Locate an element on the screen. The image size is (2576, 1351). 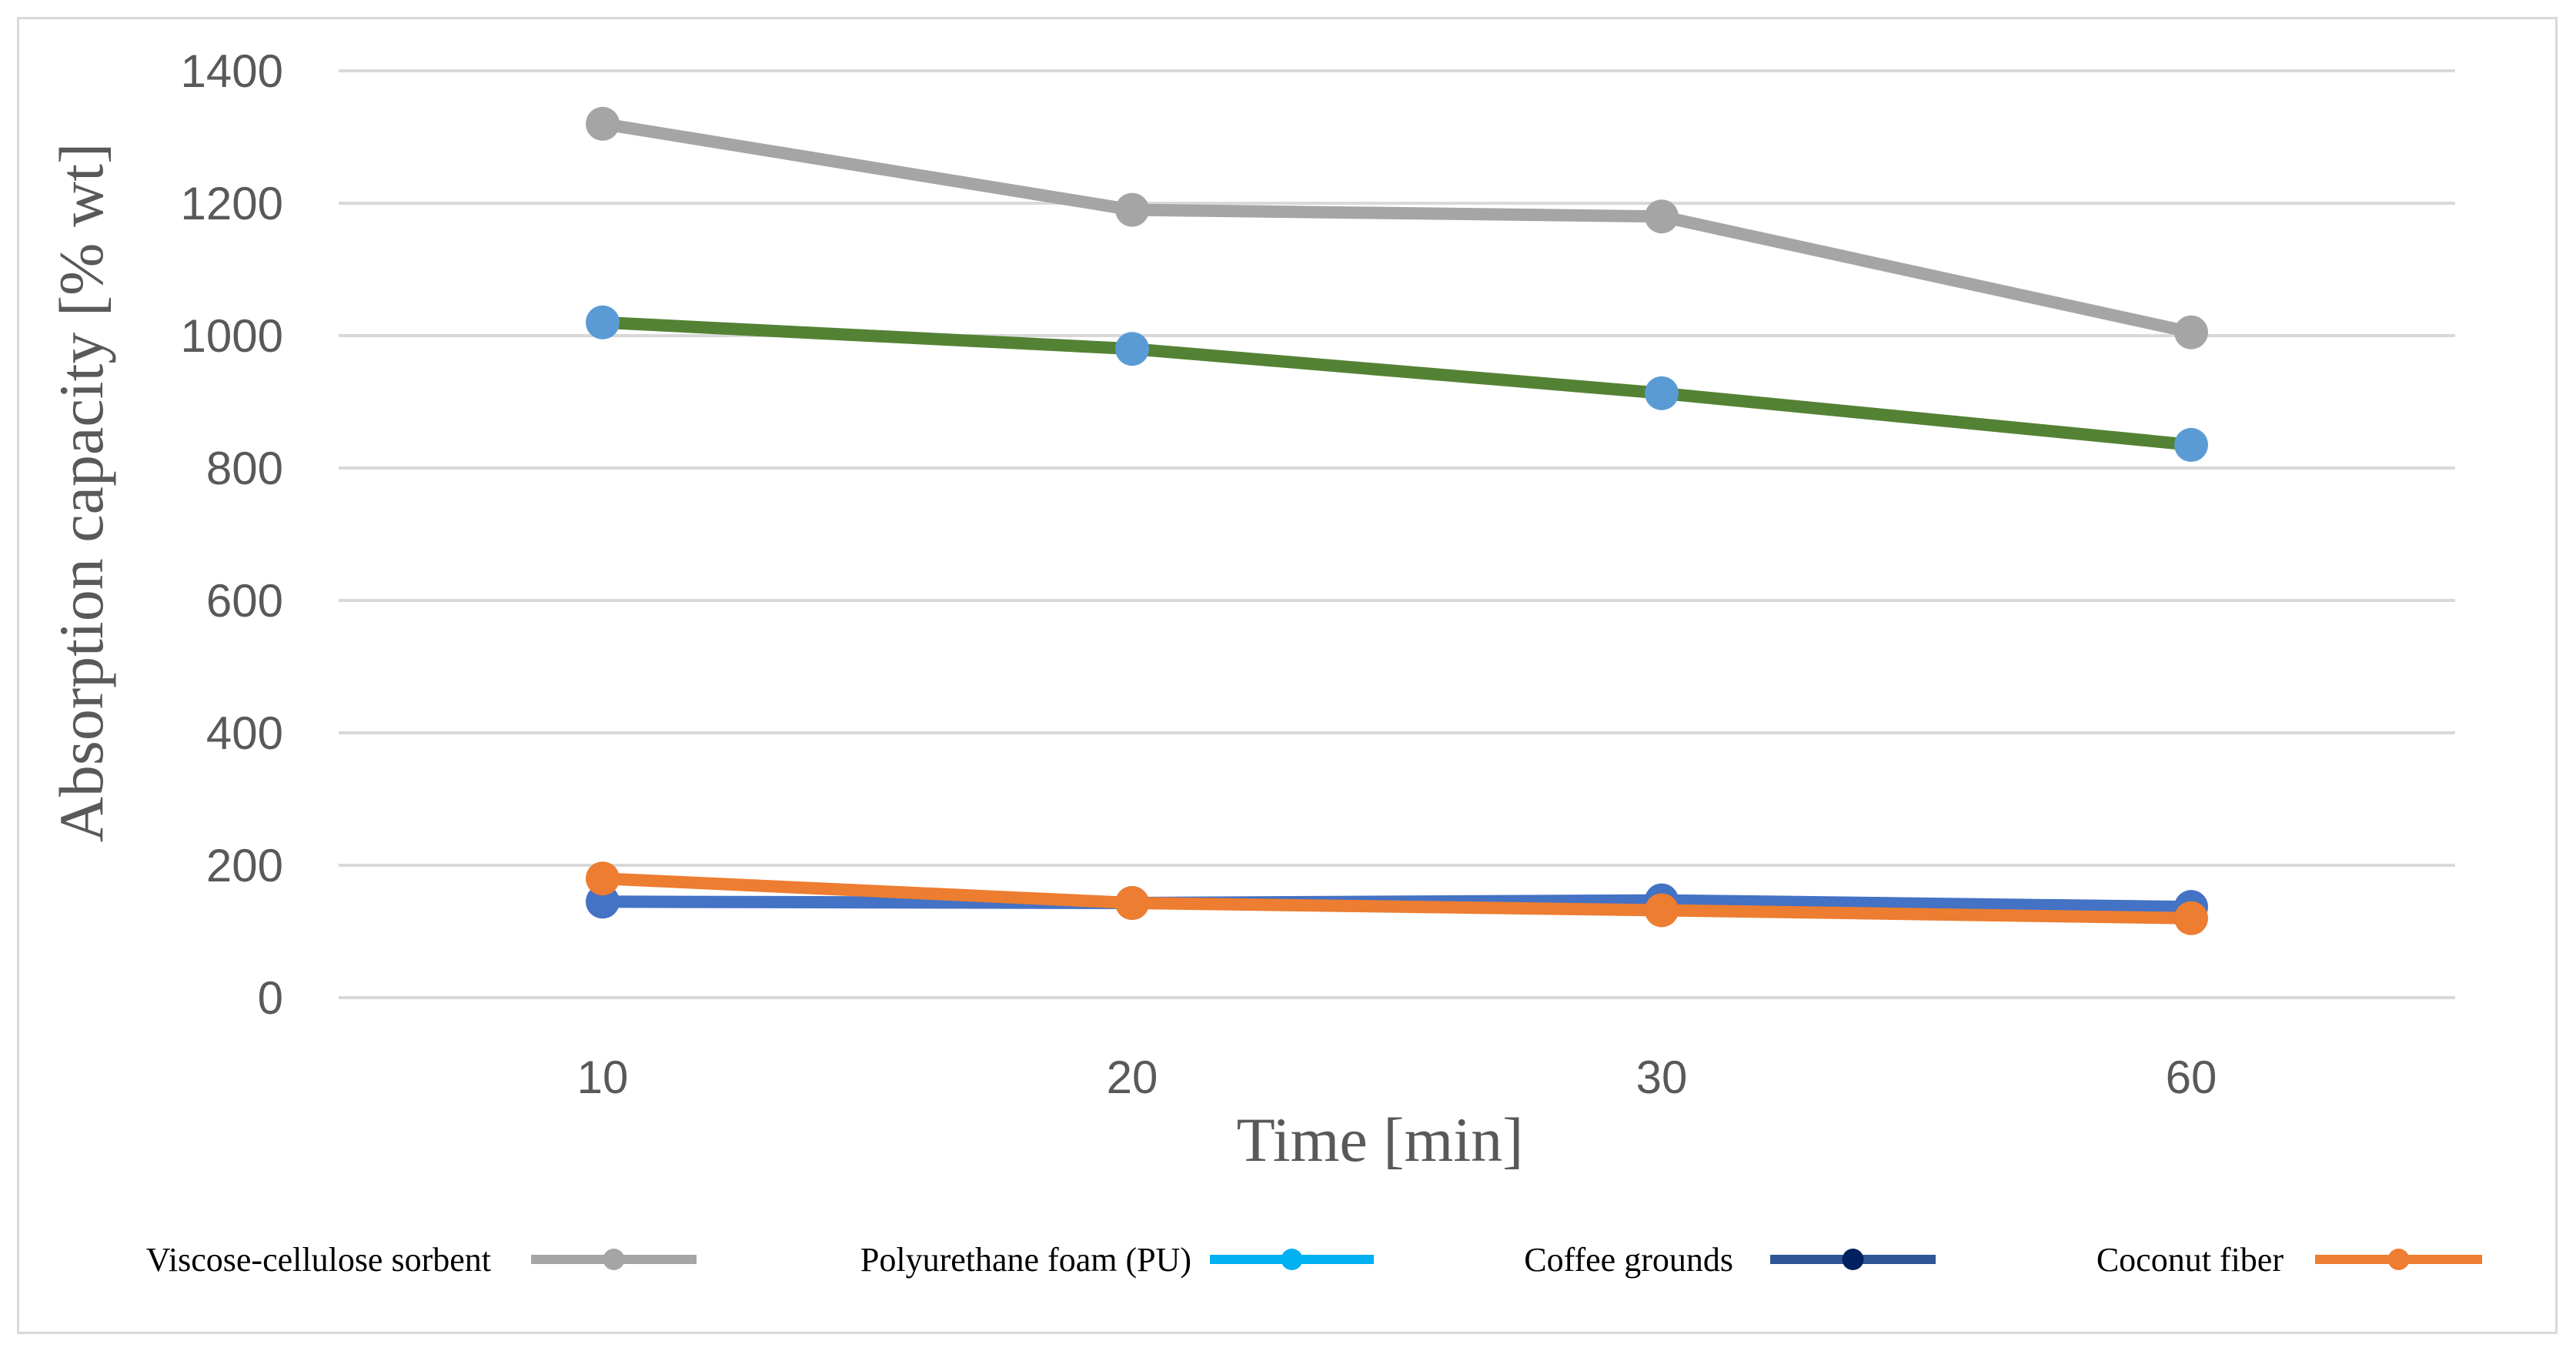
y-tick-label: 0 is located at coordinates (270, 998).